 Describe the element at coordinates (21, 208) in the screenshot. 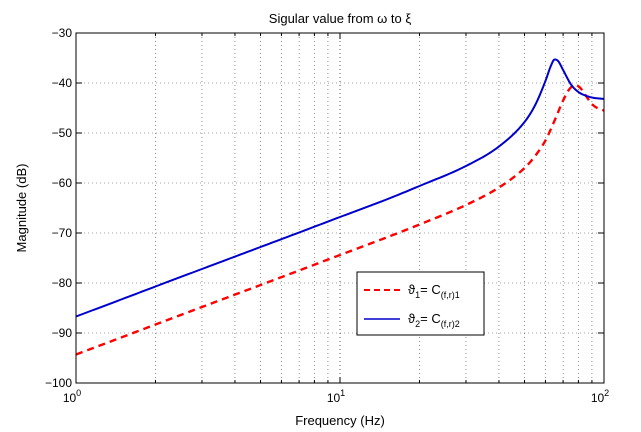

I see `y-axis-label: Magnitude (dB)` at that location.